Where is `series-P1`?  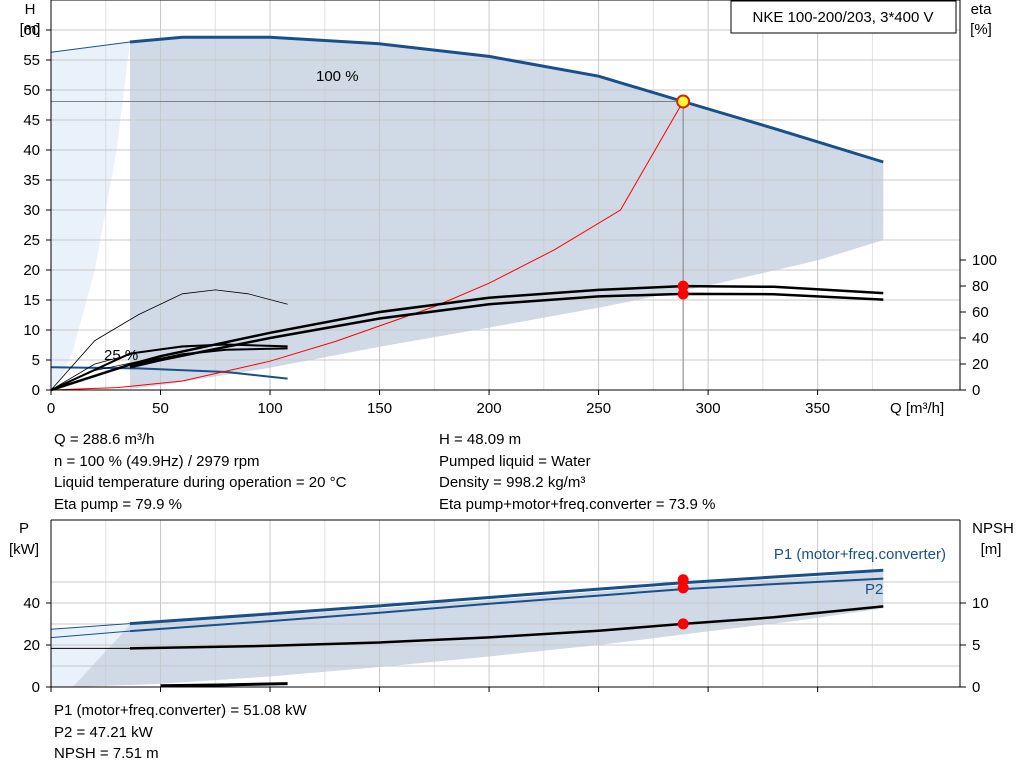
series-P1 is located at coordinates (506, 597).